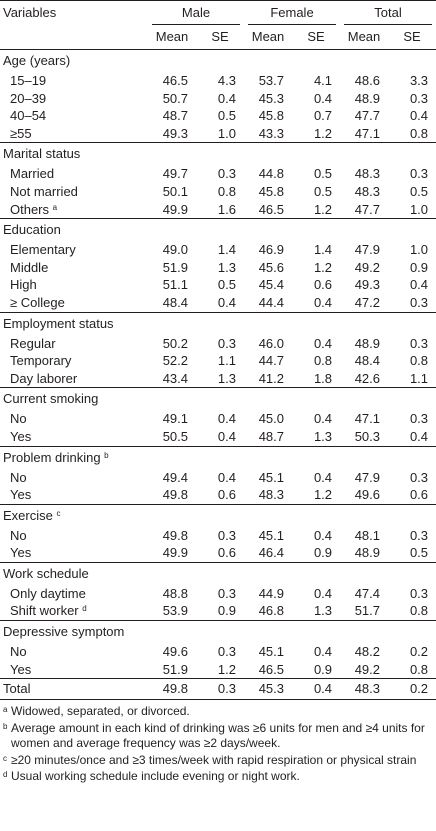  What do you see at coordinates (271, 419) in the screenshot?
I see `female-mean-cell: 45.0` at bounding box center [271, 419].